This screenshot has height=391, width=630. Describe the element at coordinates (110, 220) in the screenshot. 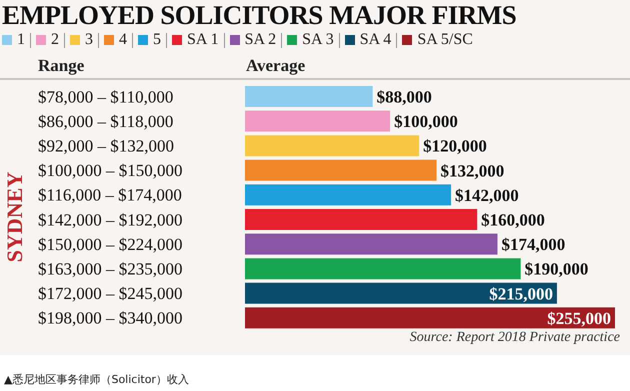

I see `y-tick-label: $142,000 – $192,000` at that location.